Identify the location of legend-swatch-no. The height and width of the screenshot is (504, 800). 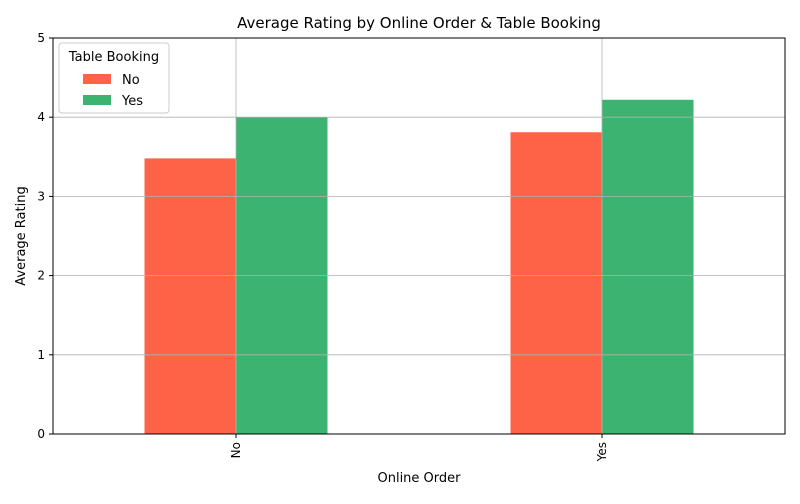
(97, 79).